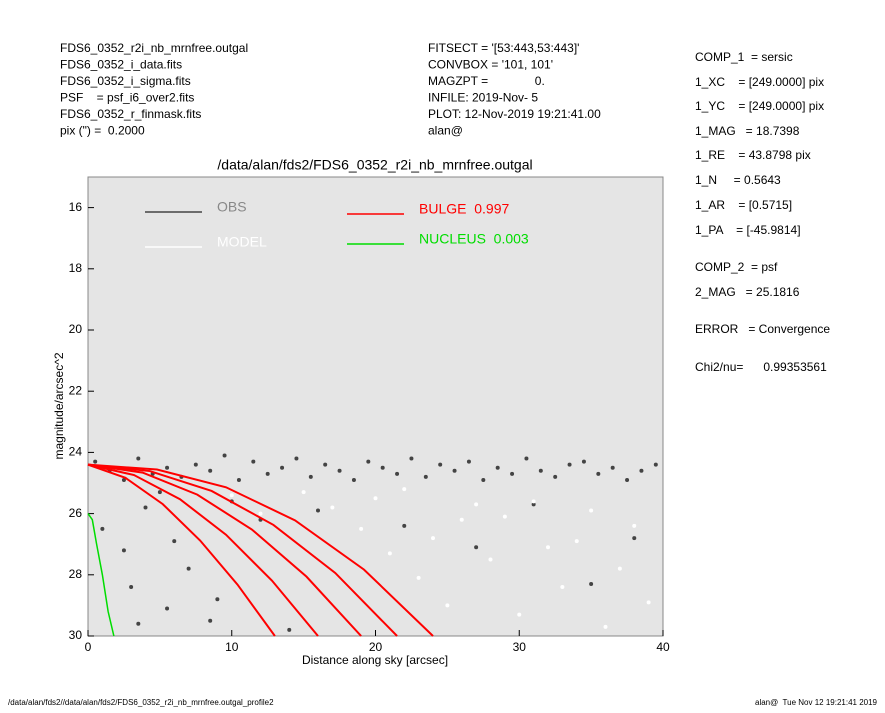 Image resolution: width=885 pixels, height=713 pixels. Describe the element at coordinates (753, 155) in the screenshot. I see `fit-param: 1_RE = 43.8798 pix` at that location.